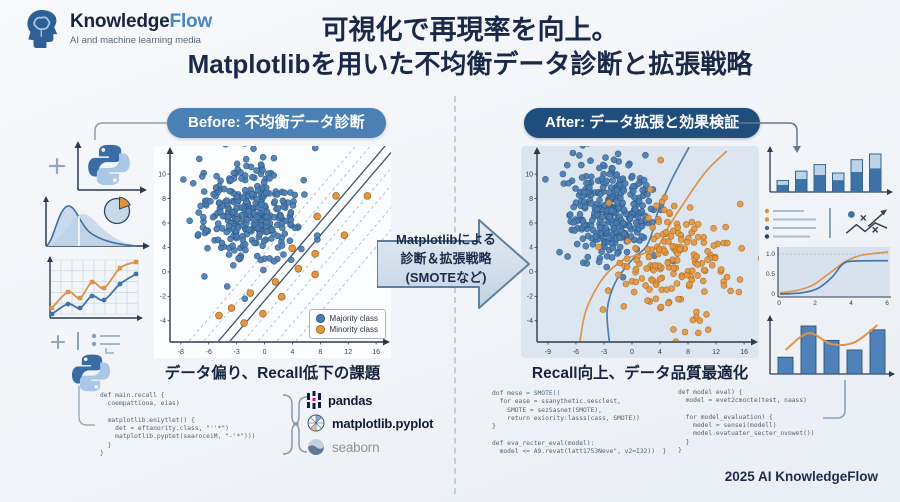  I want to click on brand-tagline: AI and machine learning media, so click(135, 40).